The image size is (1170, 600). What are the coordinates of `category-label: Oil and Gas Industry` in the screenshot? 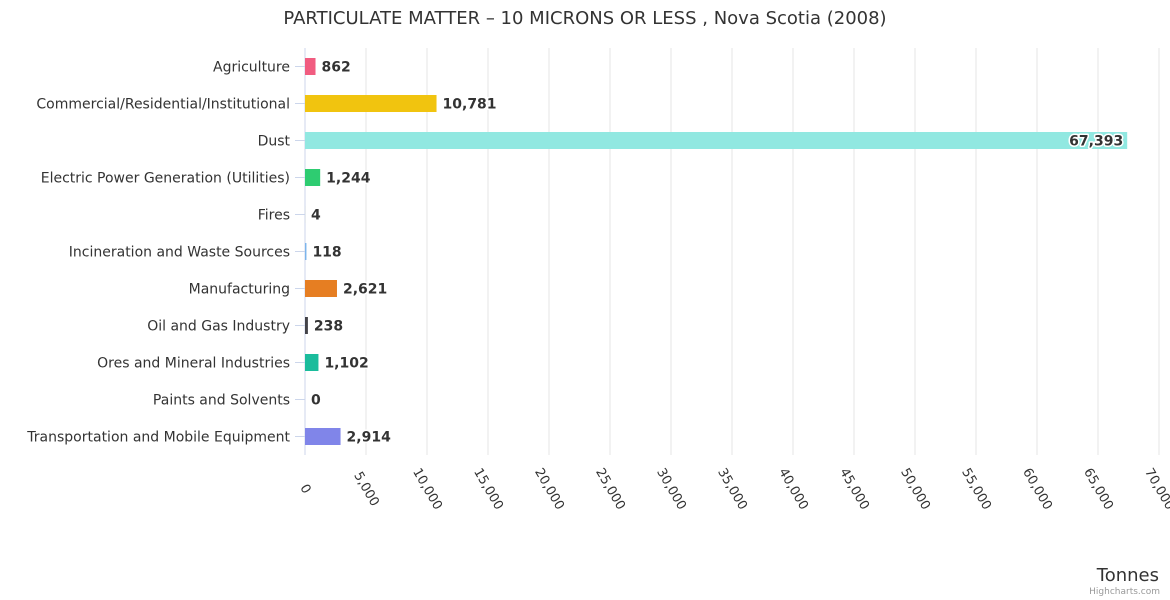 It's located at (218, 327).